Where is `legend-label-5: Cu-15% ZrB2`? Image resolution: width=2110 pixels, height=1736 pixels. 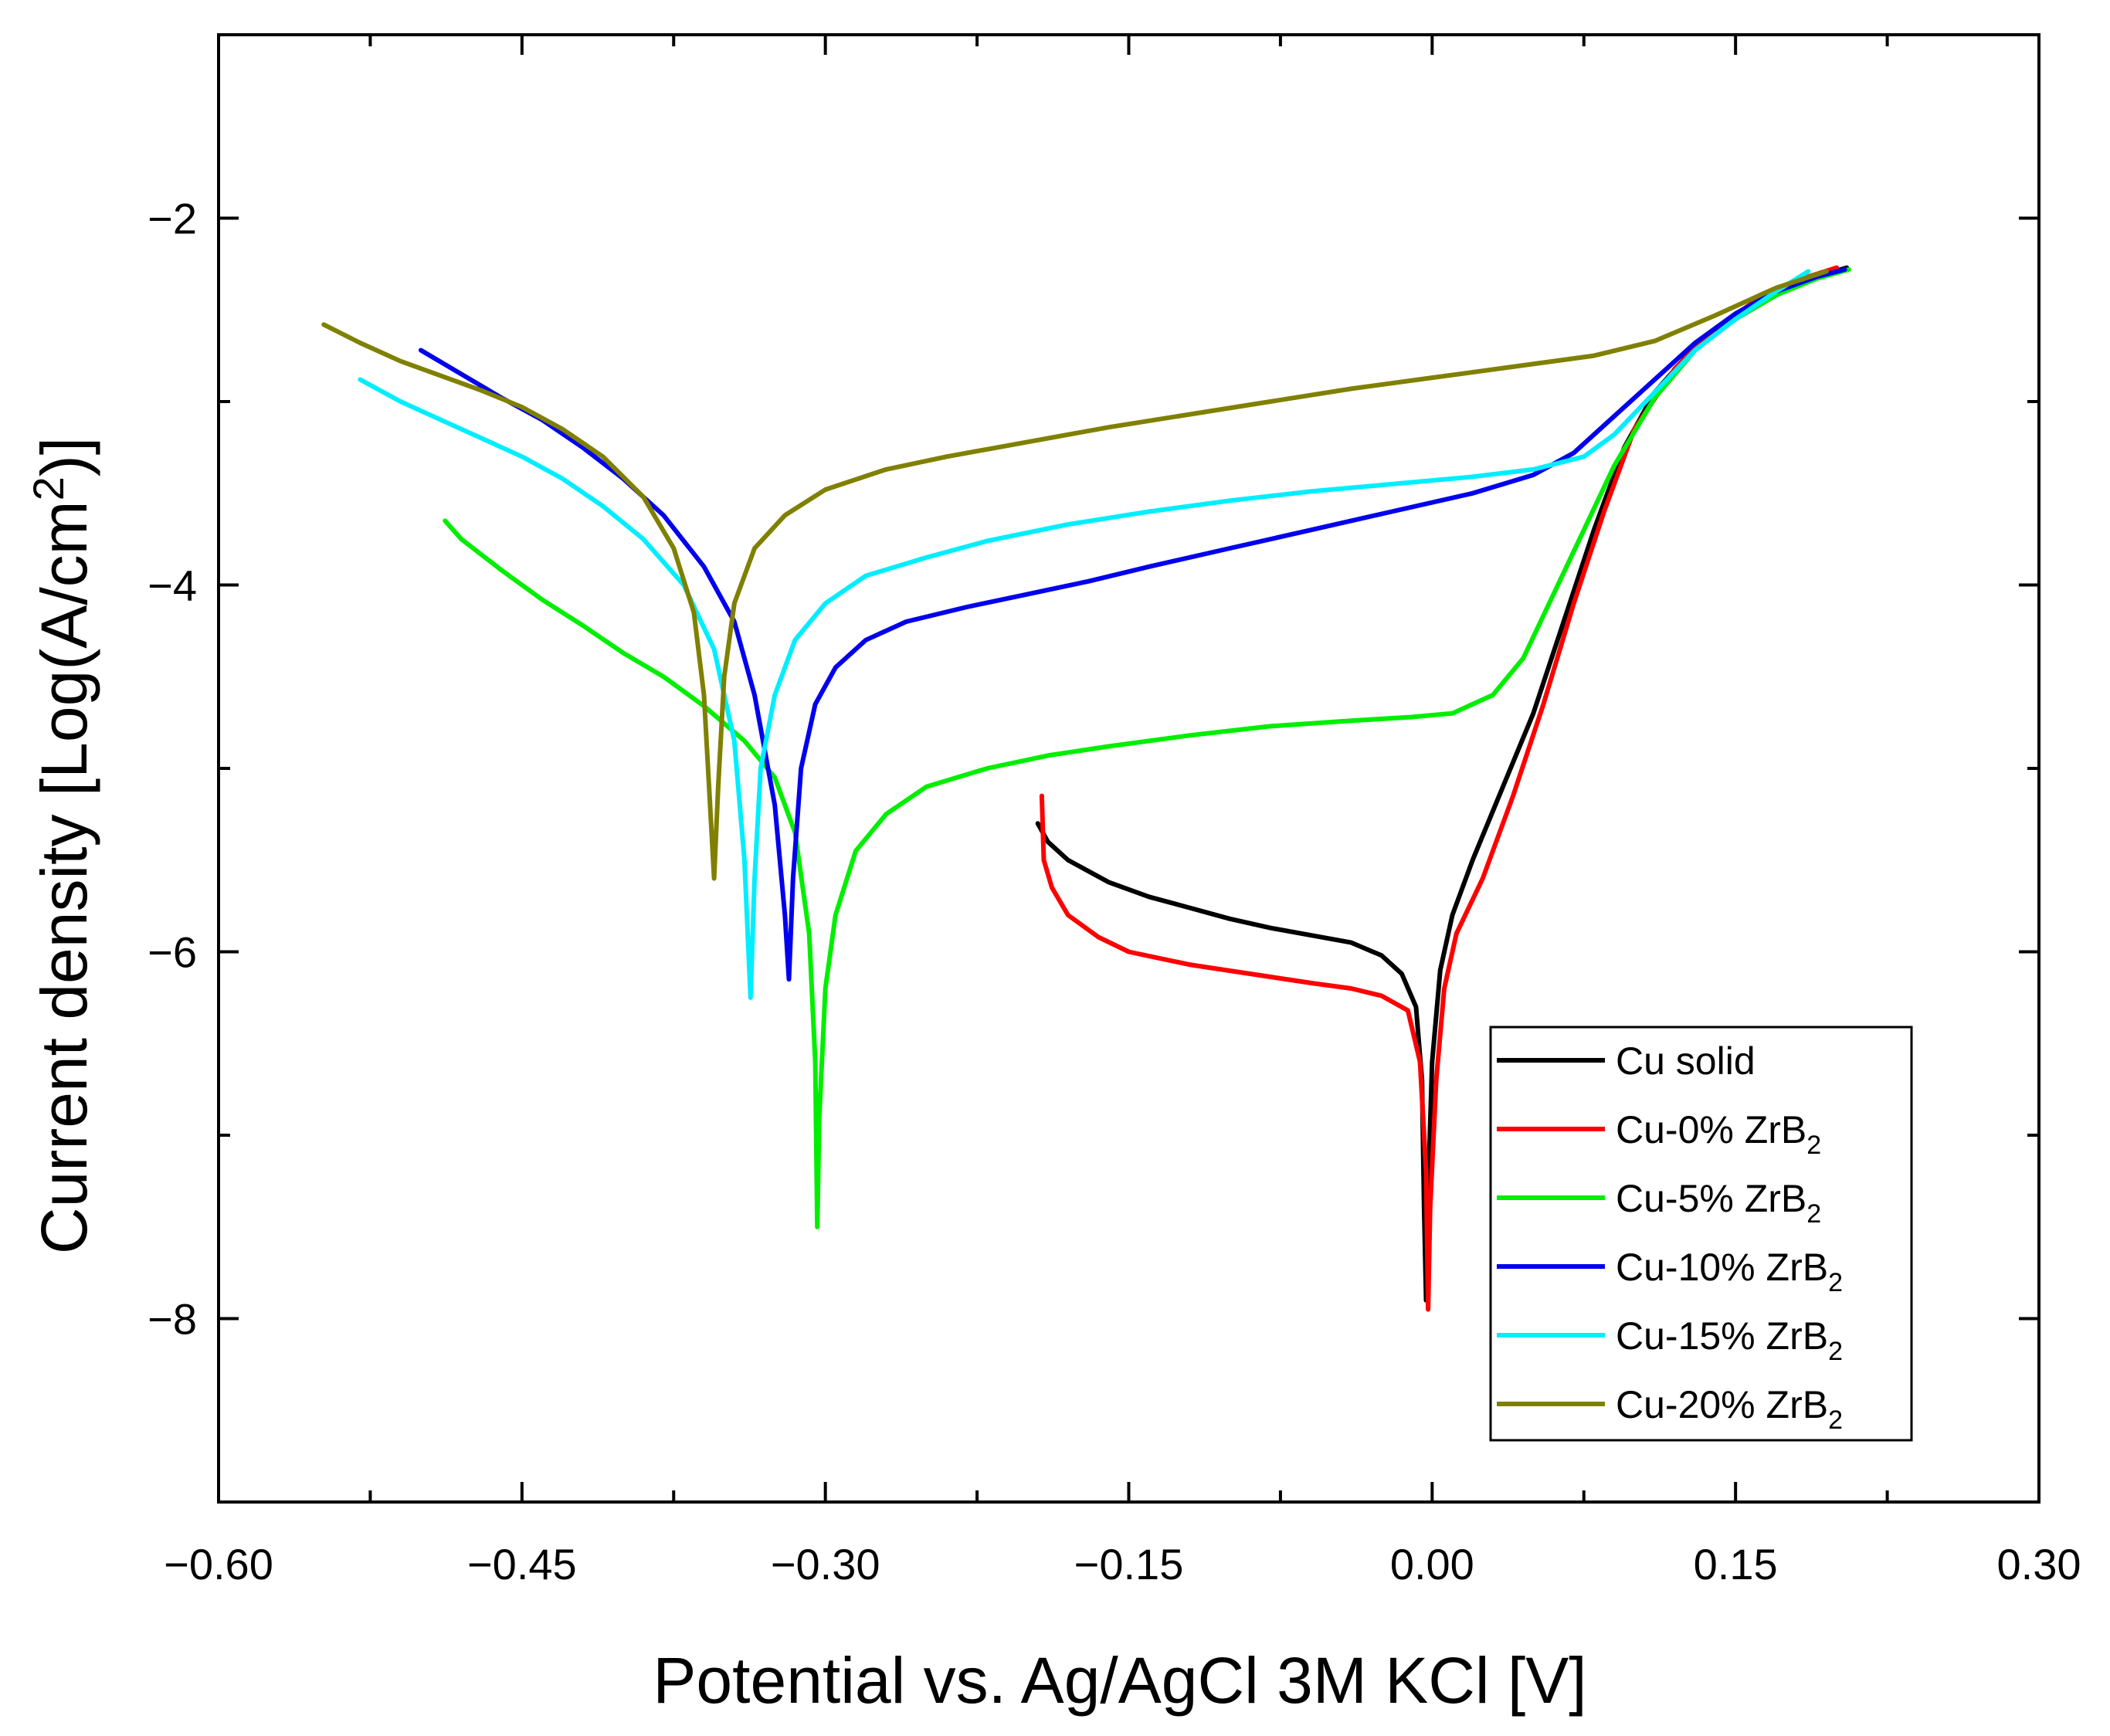 legend-label-5: Cu-15% ZrB2 is located at coordinates (1729, 1340).